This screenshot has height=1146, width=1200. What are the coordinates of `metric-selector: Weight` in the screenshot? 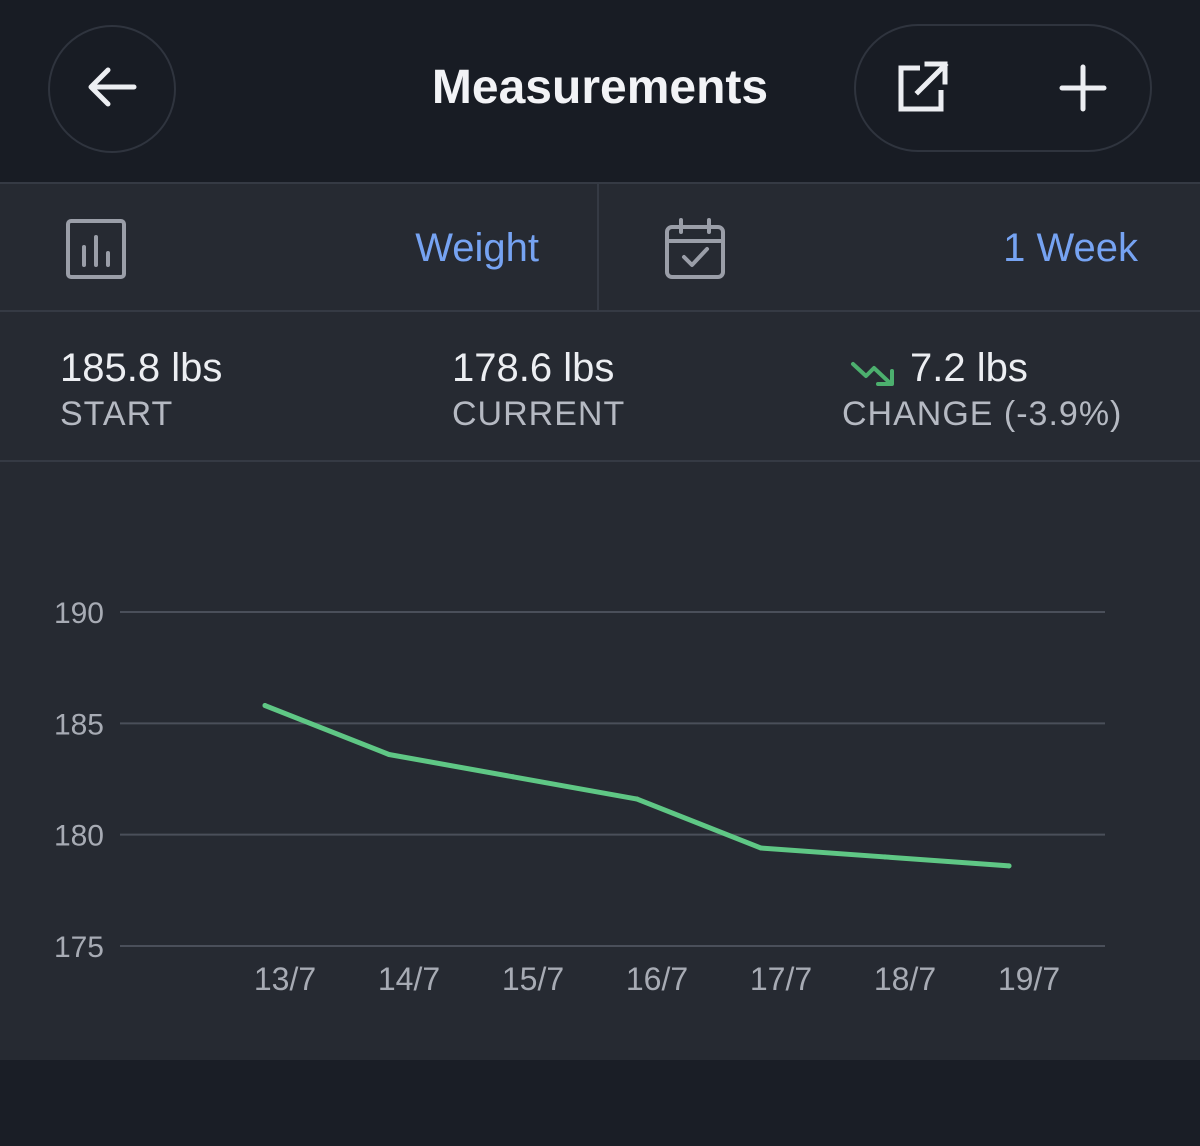 It's located at (298, 247).